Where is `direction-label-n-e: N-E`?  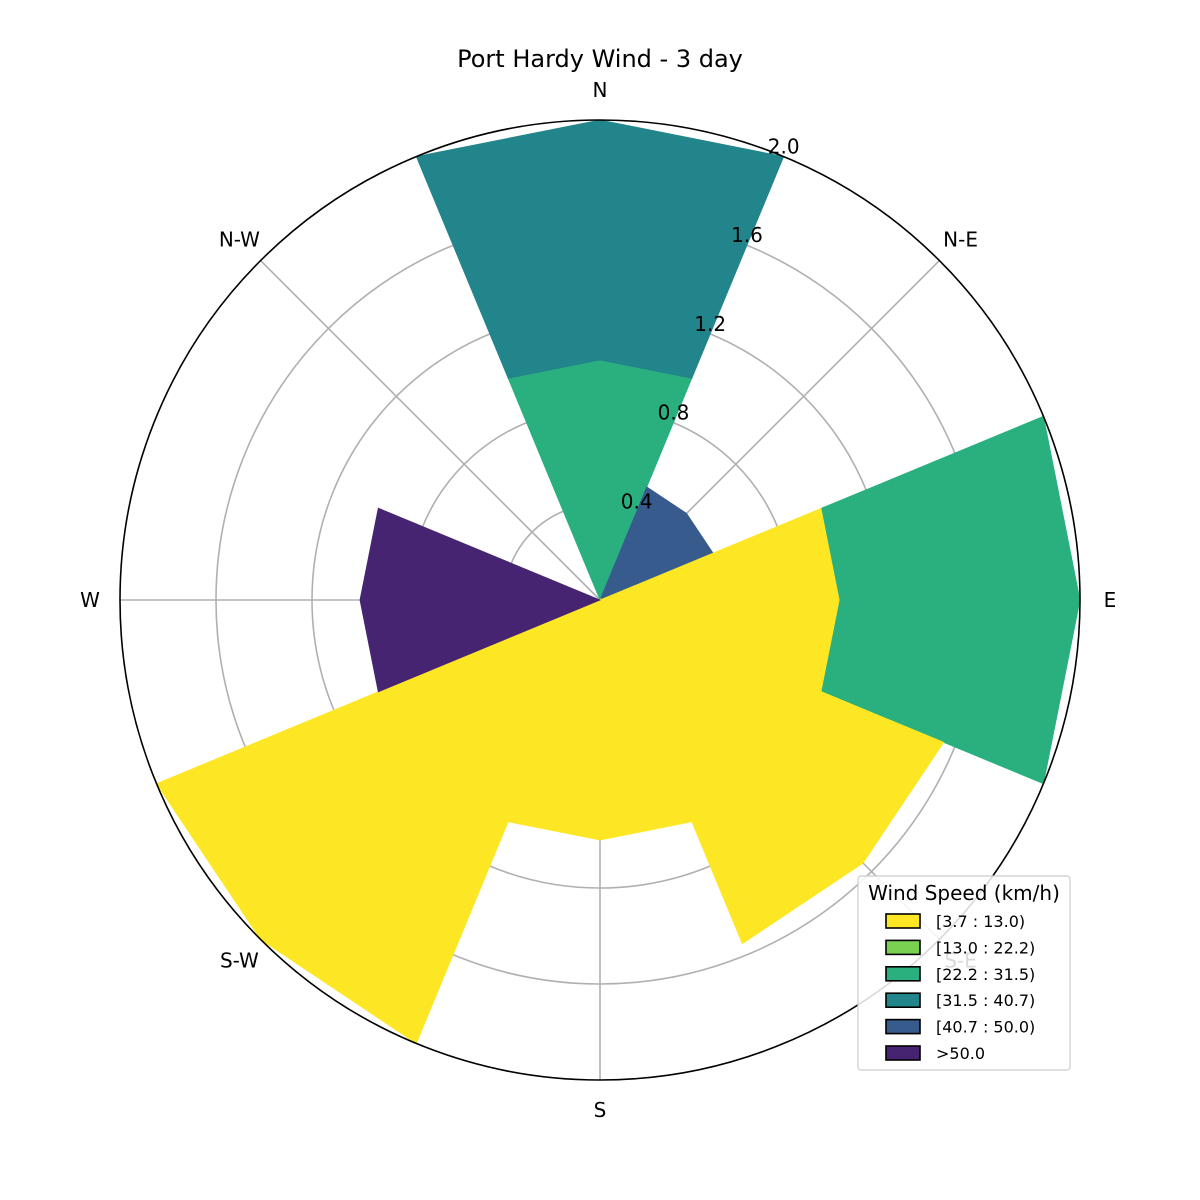
direction-label-n-e: N-E is located at coordinates (960, 239).